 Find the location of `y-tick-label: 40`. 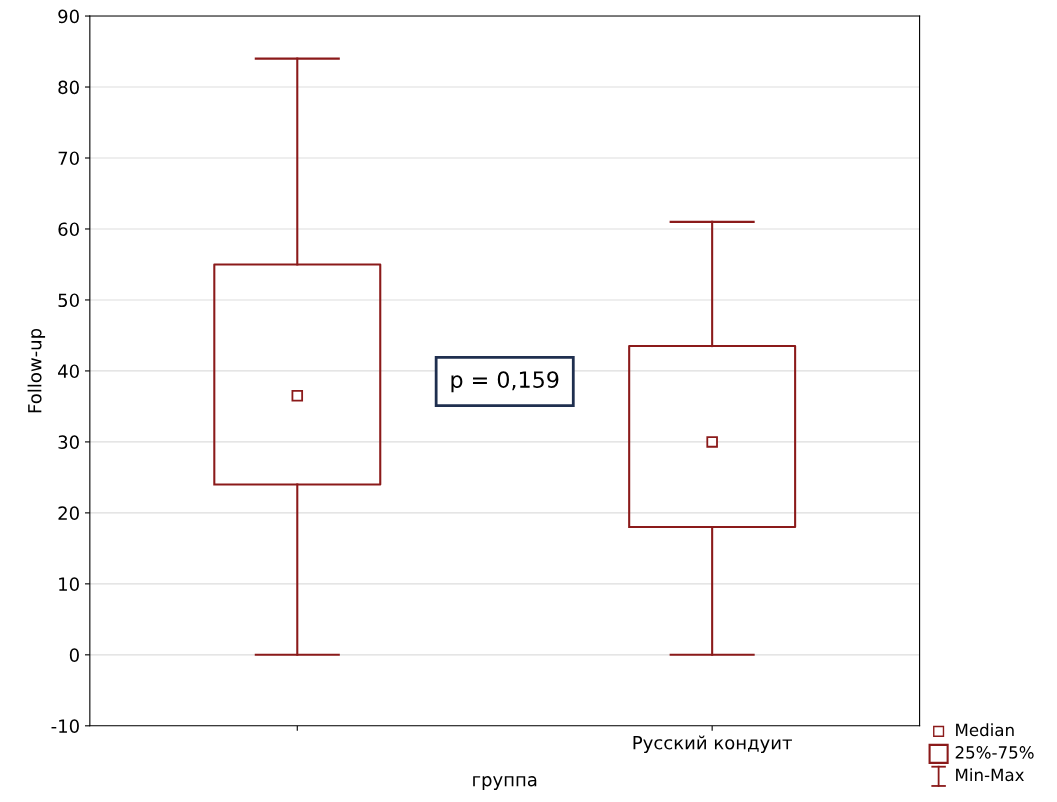

y-tick-label: 40 is located at coordinates (68, 371).